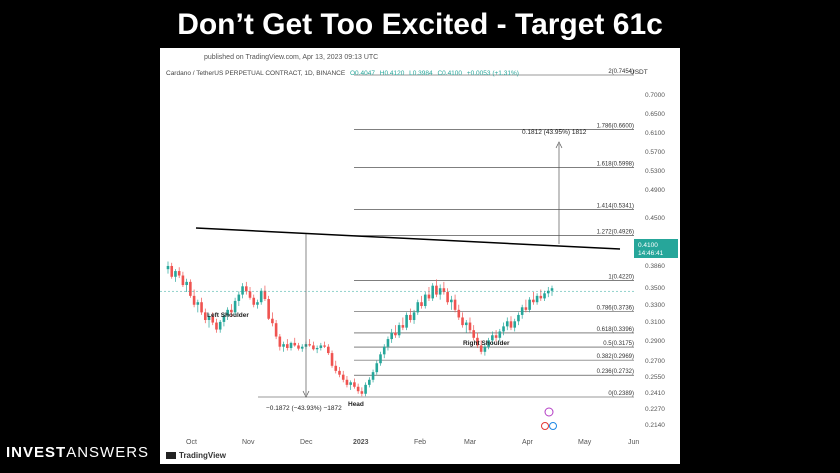  I want to click on close-value: C0.4100, so click(450, 73).